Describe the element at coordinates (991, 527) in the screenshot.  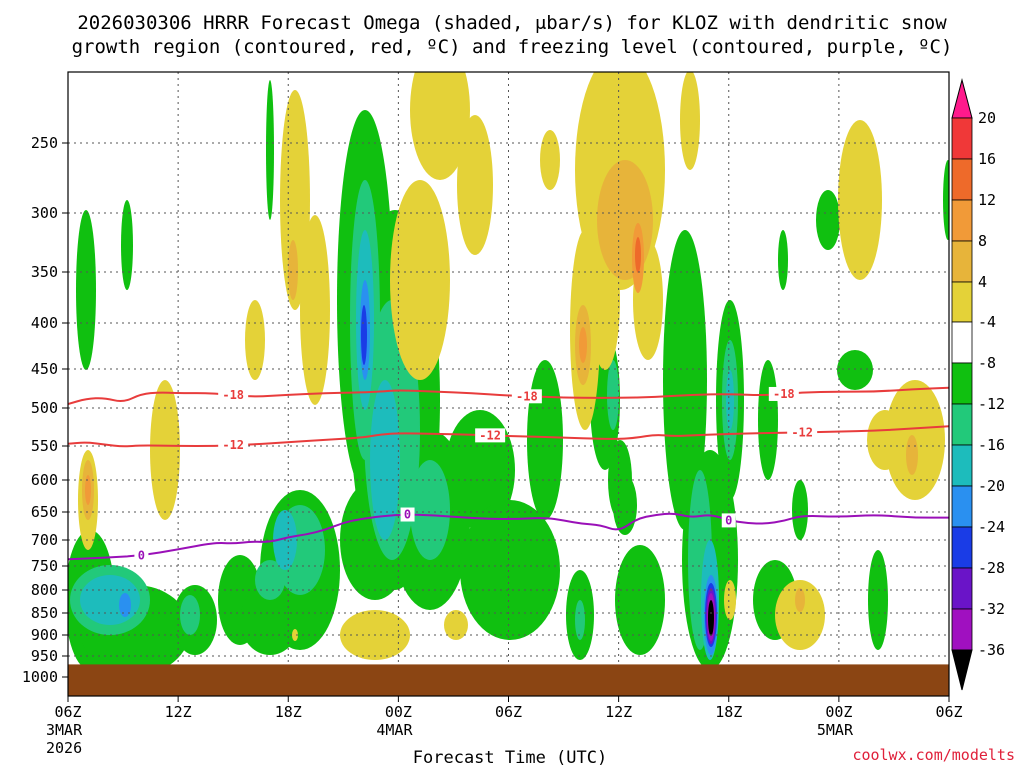
I see `colorbar-label: -24` at that location.